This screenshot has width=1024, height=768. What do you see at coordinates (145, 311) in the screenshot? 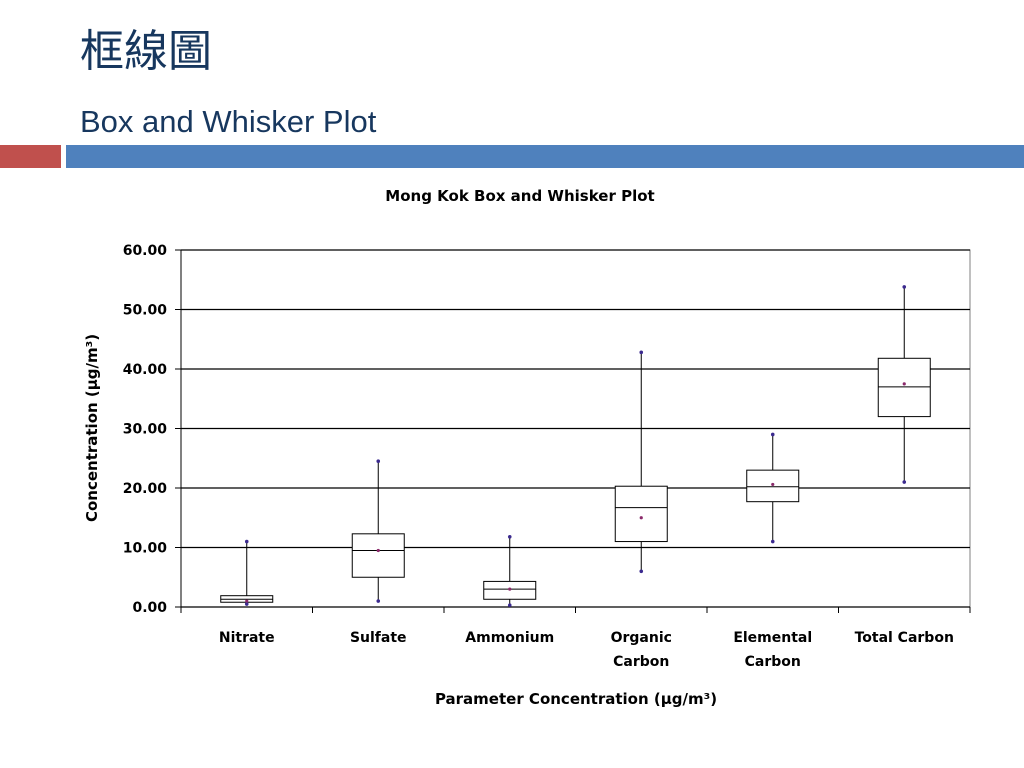
I see `y-tick-label: 50.00` at bounding box center [145, 311].